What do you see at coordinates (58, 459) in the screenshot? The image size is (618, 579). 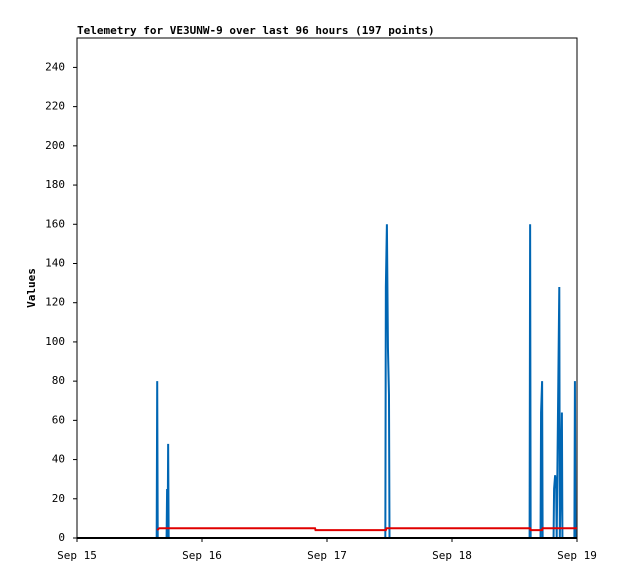 I see `y-tick-label: 40` at bounding box center [58, 459].